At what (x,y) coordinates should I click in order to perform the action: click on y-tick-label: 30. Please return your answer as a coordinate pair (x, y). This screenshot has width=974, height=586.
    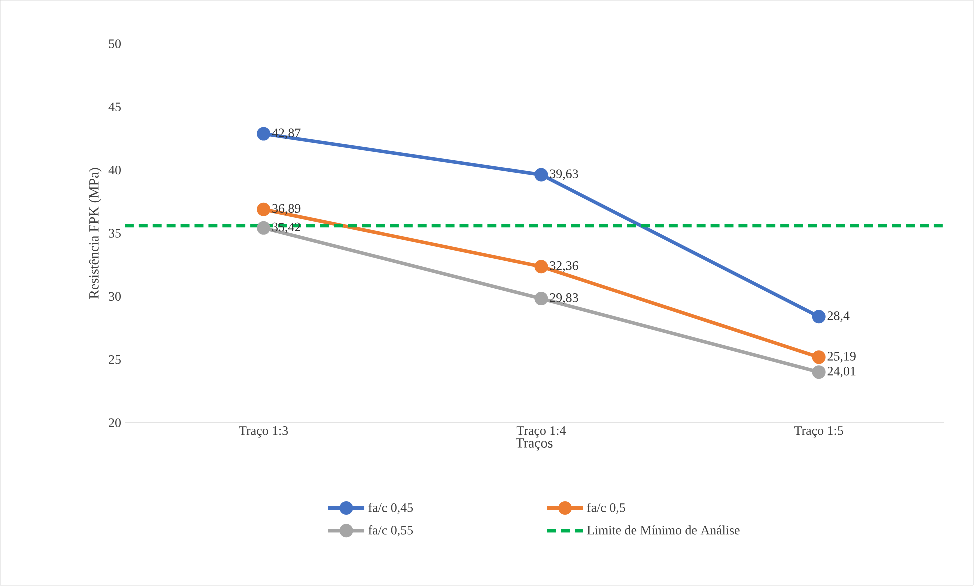
    Looking at the image, I should click on (115, 297).